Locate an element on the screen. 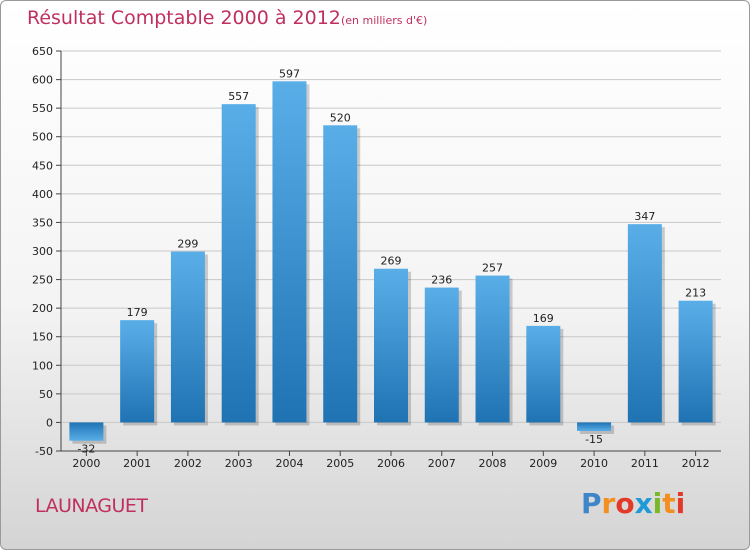  value-label-2002: 299 is located at coordinates (187, 244).